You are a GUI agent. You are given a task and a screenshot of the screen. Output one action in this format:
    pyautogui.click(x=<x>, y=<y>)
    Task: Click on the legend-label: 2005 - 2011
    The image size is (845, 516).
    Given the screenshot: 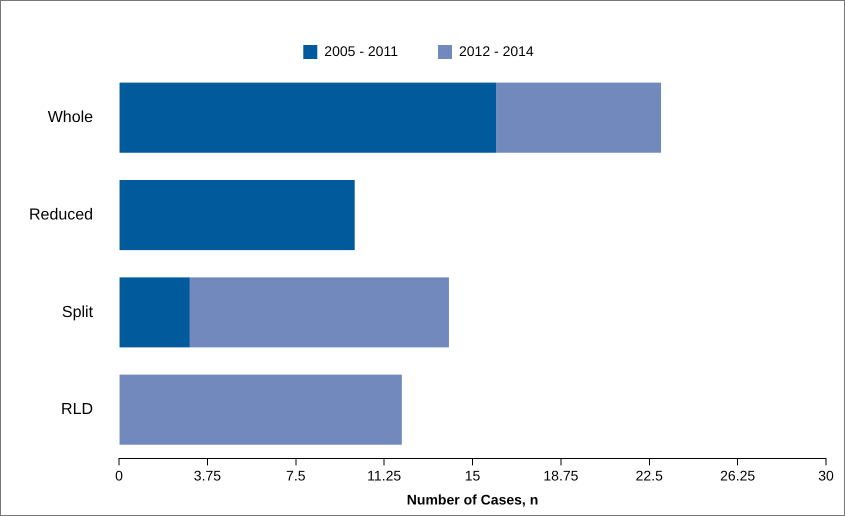 What is the action you would take?
    pyautogui.click(x=361, y=50)
    